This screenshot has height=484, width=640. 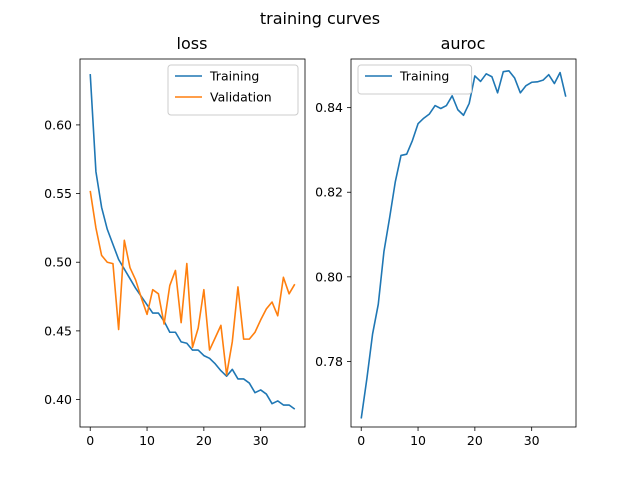 What do you see at coordinates (424, 76) in the screenshot?
I see `auroc-legend-label-training: Training` at bounding box center [424, 76].